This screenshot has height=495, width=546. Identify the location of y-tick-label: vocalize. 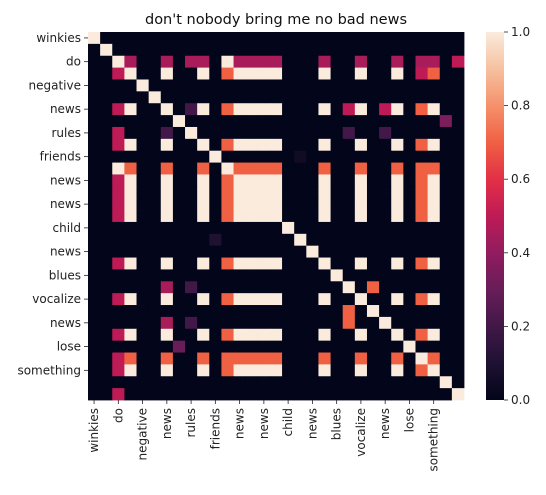
(56, 299).